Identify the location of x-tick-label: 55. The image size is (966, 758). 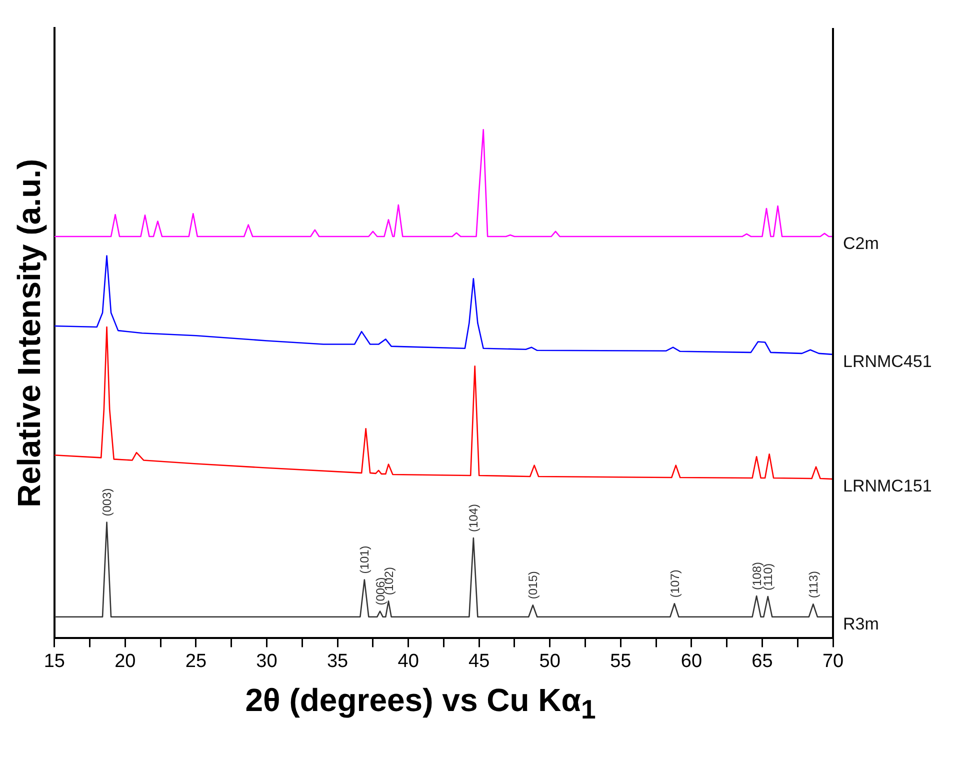
(621, 661).